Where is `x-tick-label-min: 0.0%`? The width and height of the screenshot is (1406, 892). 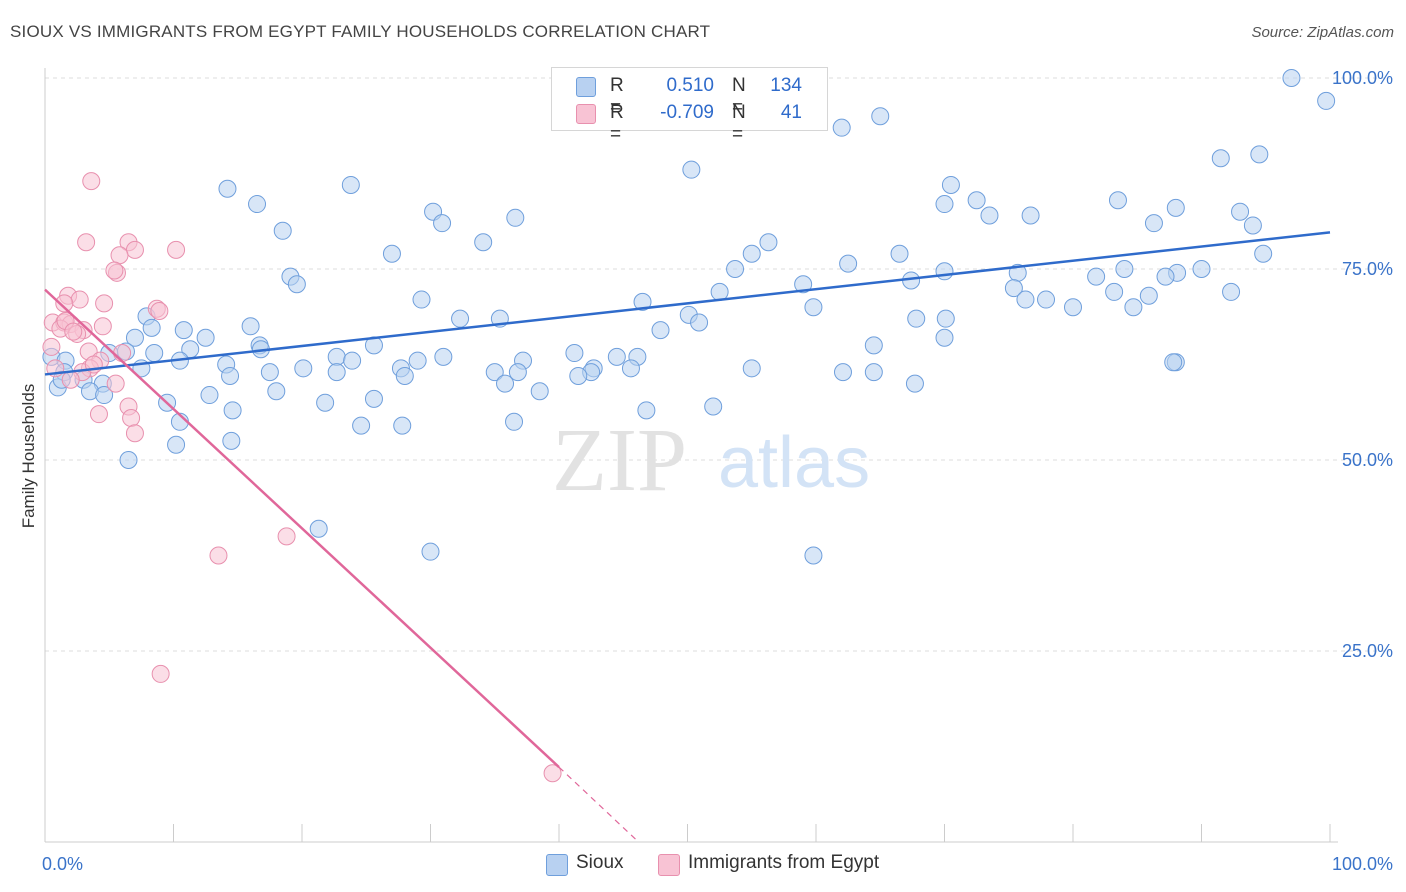 x-tick-label-min: 0.0% is located at coordinates (62, 864).